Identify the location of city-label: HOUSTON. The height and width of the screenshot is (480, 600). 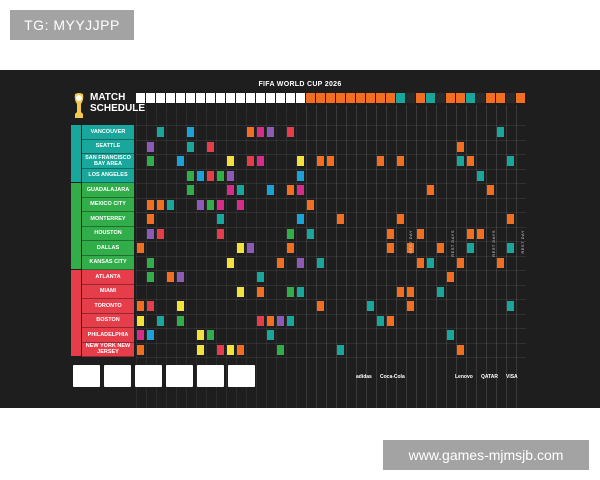
(108, 233).